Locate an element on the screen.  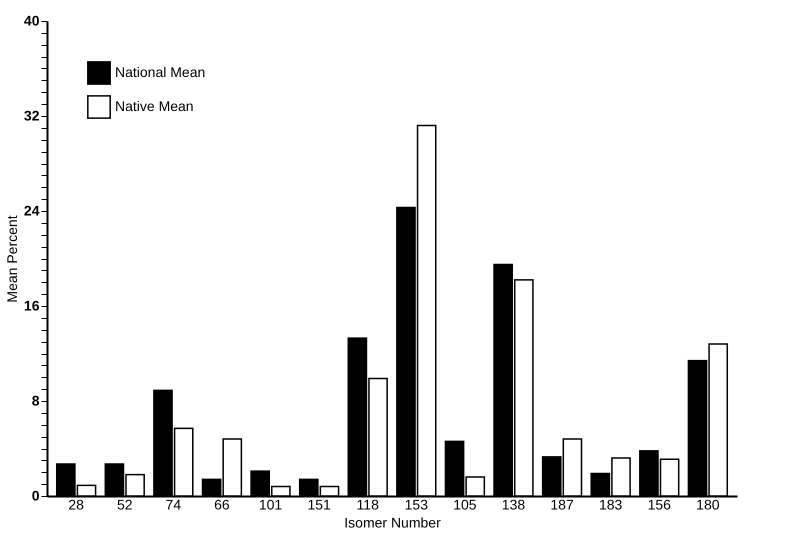
legend-label: National Mean is located at coordinates (160, 72).